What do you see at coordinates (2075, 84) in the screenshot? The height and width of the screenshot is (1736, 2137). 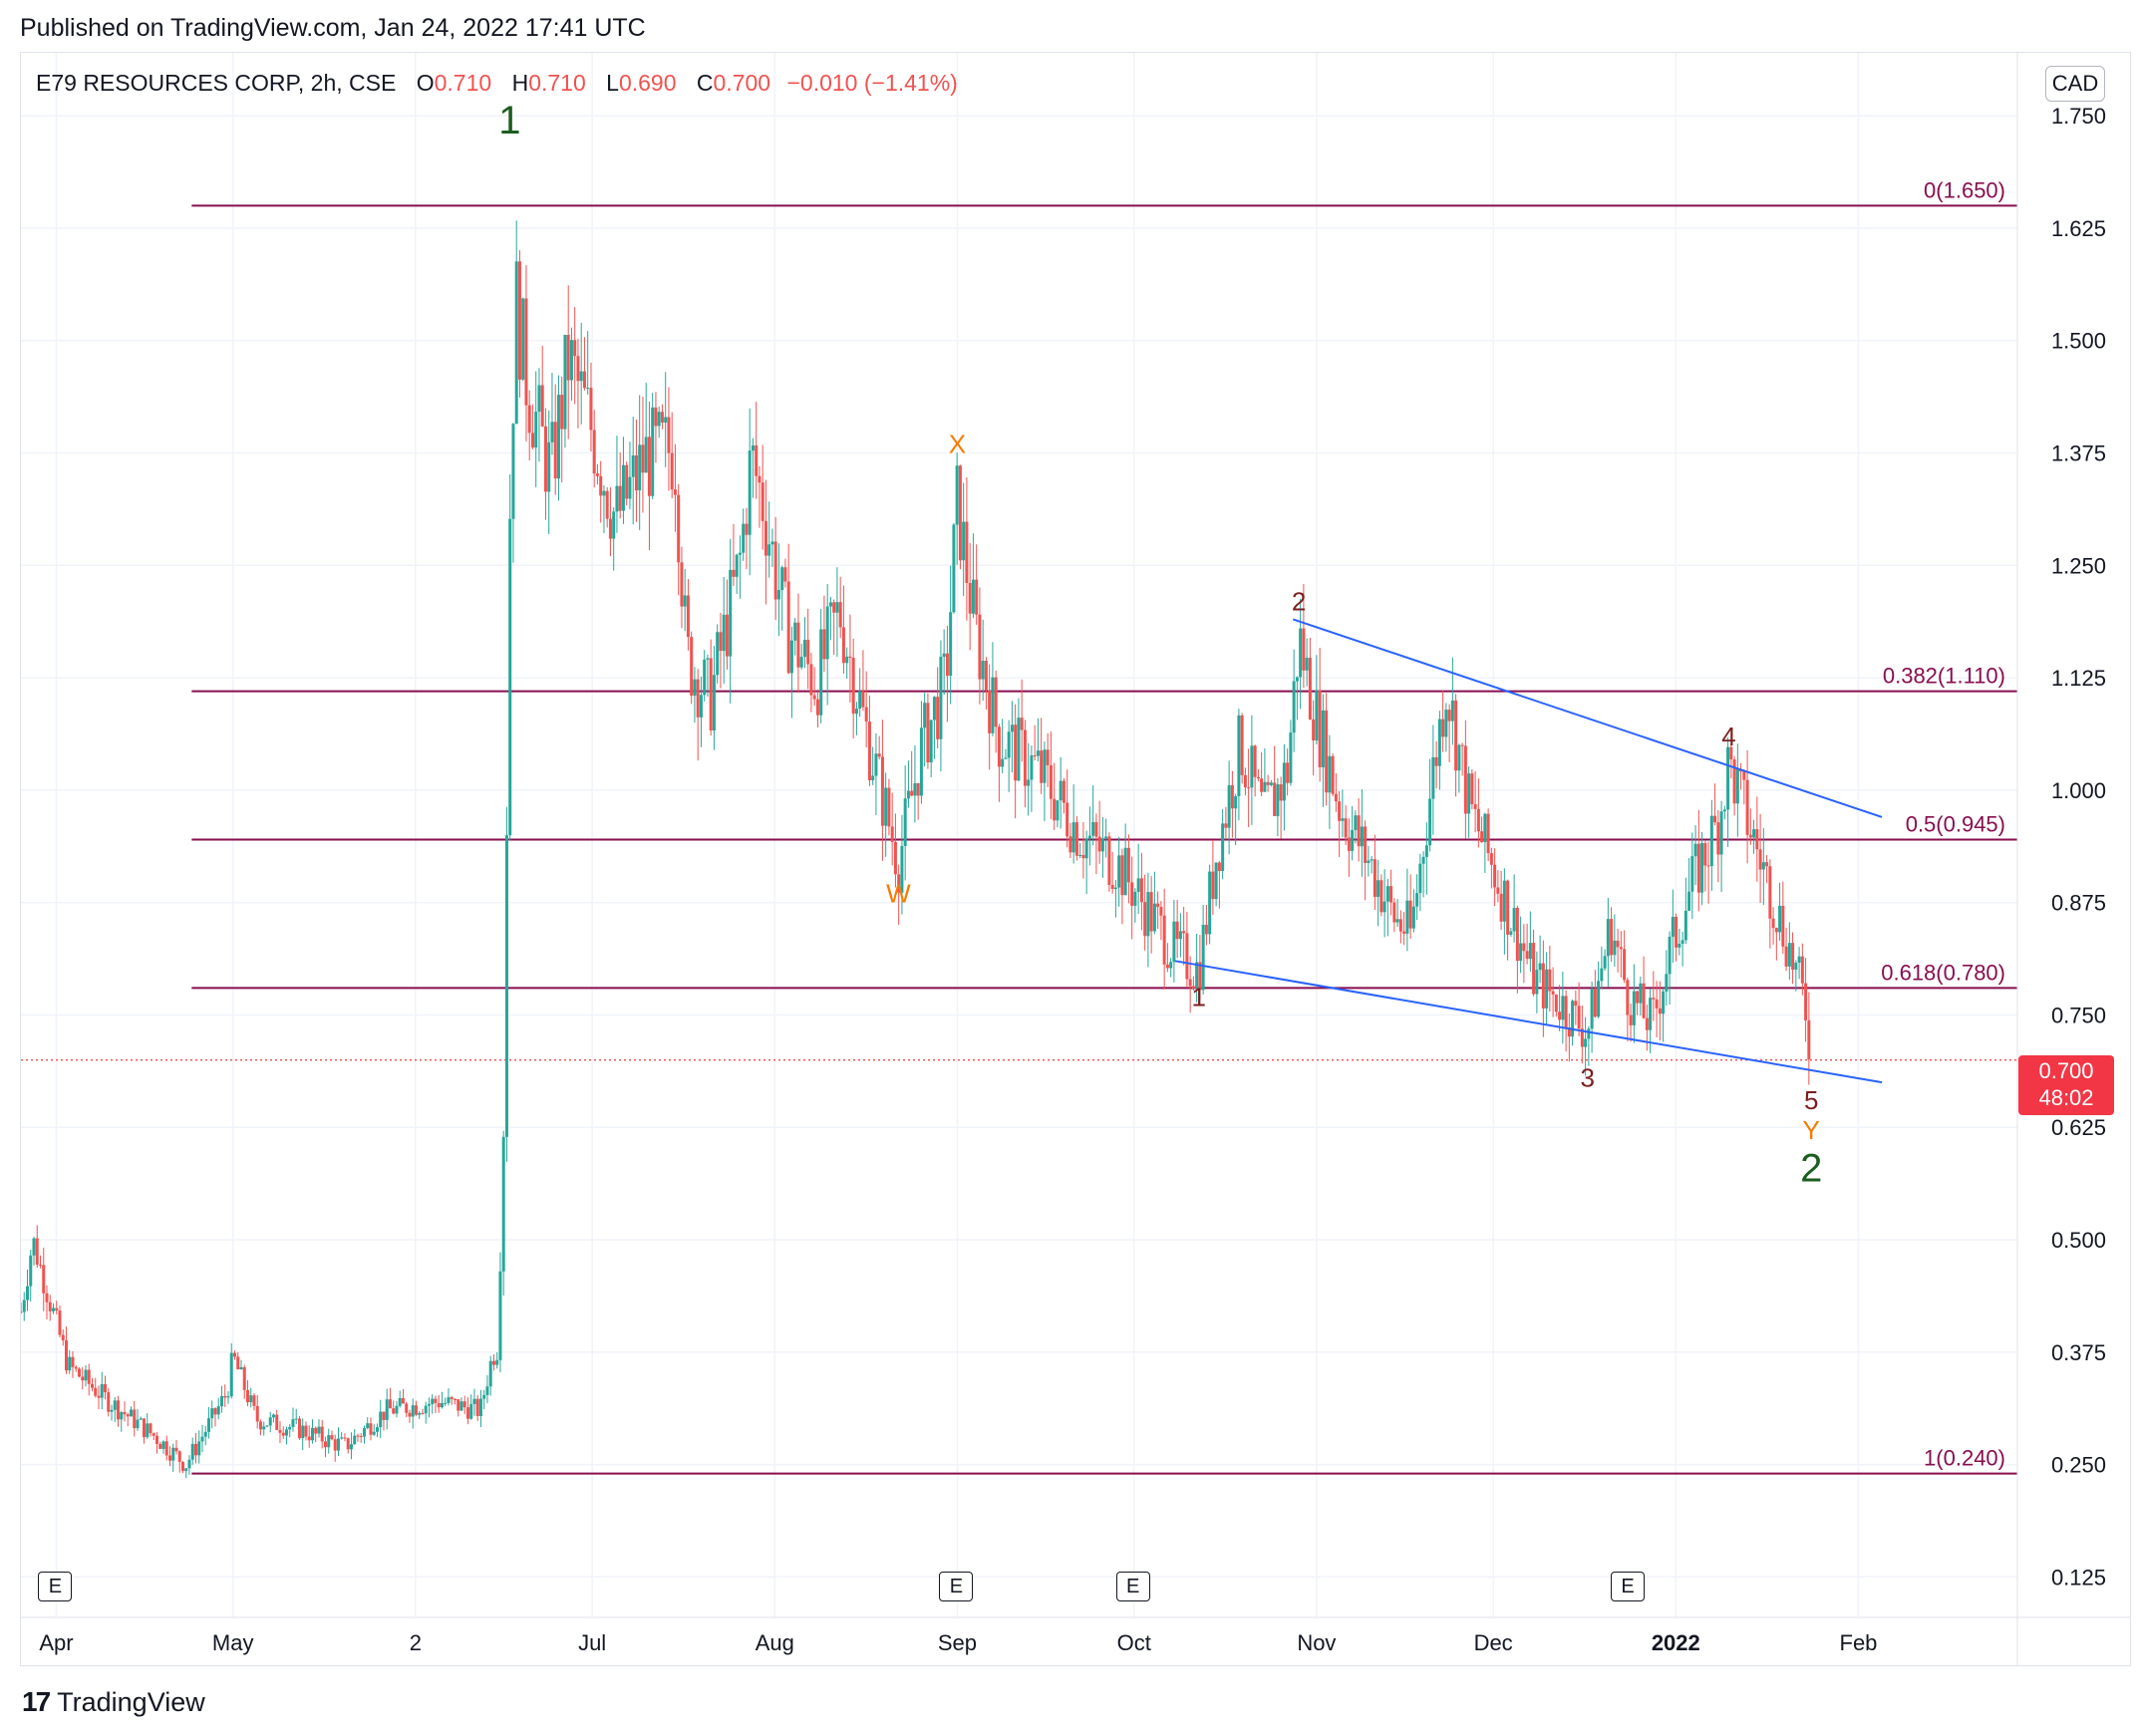 I see `currency-button: CAD` at bounding box center [2075, 84].